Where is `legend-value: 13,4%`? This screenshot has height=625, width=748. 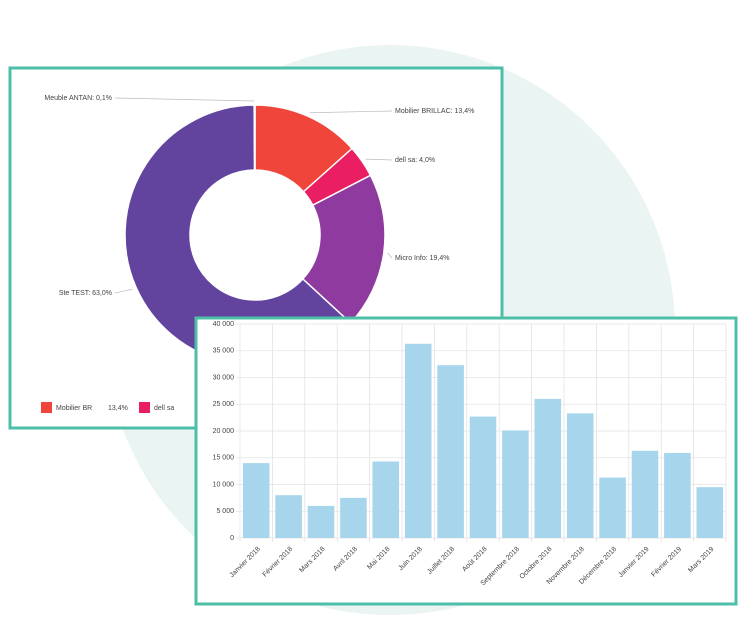
legend-value: 13,4% is located at coordinates (118, 408).